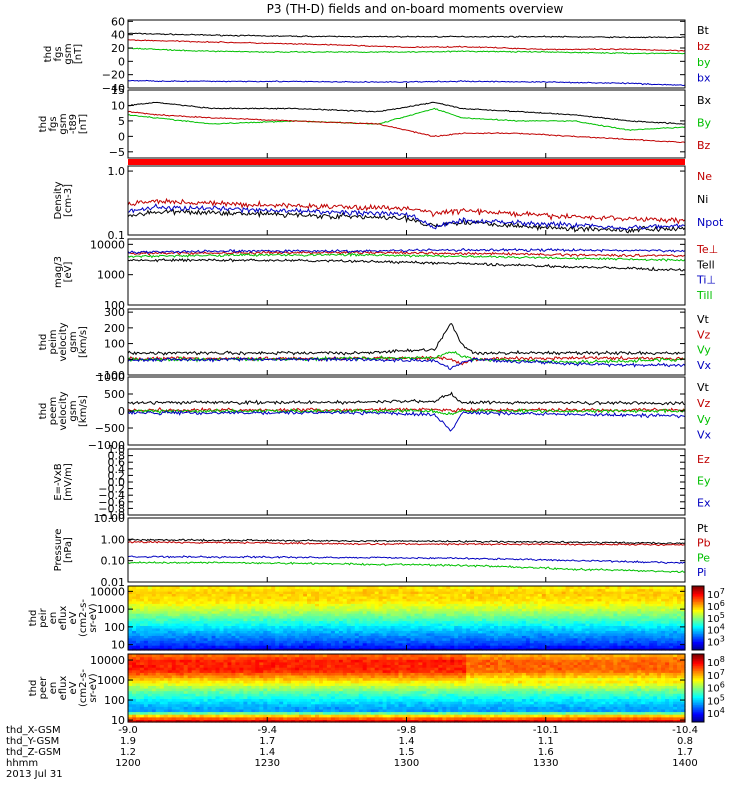  Describe the element at coordinates (716, 606) in the screenshot. I see `spectrogram-peir-en-eflux-colorbar-label: 106` at that location.